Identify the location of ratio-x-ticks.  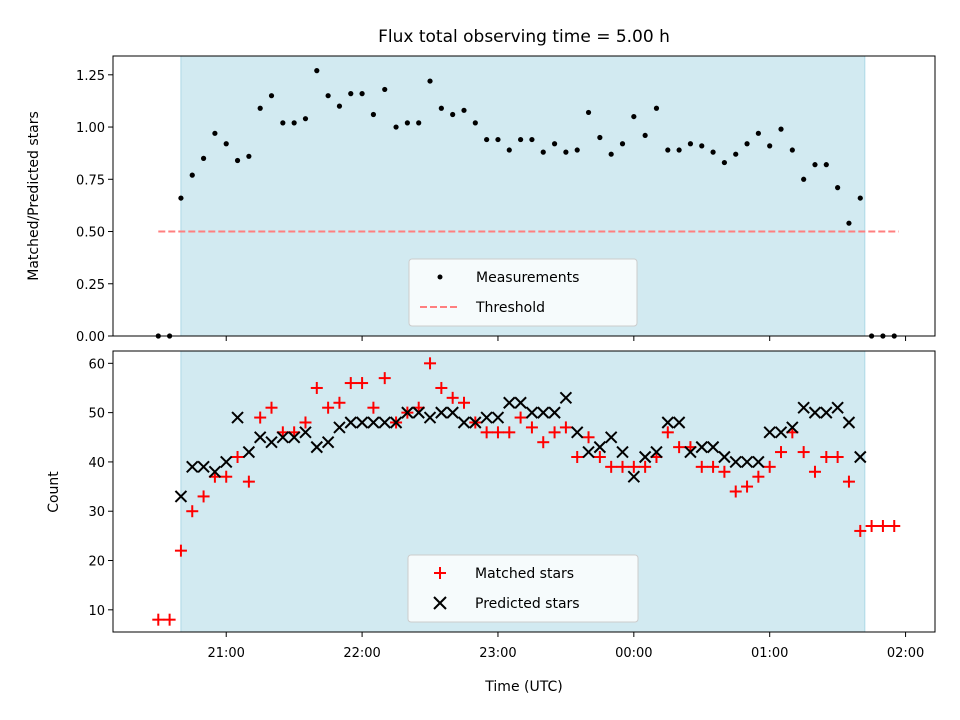
(566, 338).